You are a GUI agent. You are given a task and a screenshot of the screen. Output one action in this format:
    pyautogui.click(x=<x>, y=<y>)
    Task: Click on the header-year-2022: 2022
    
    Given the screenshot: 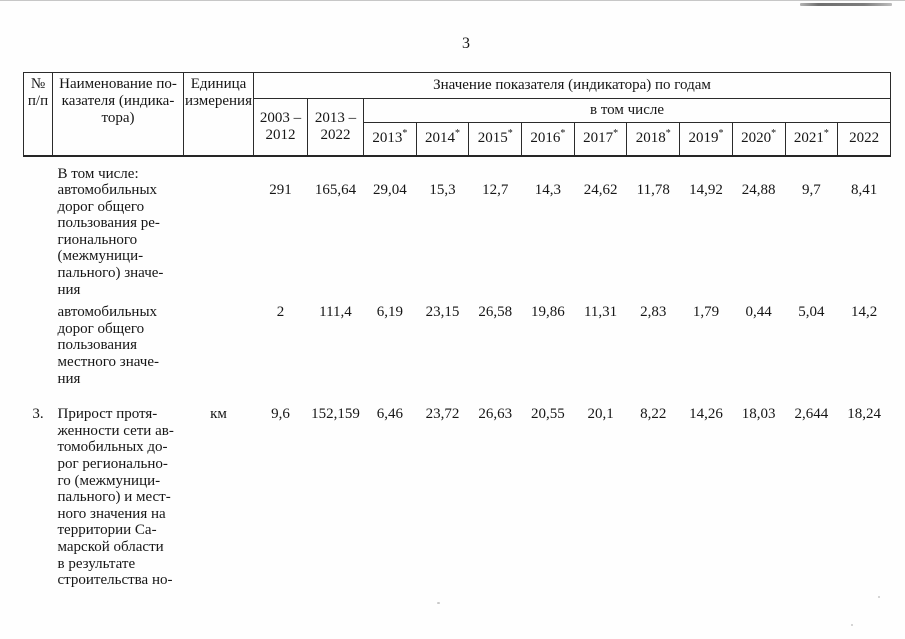 What is the action you would take?
    pyautogui.click(x=864, y=139)
    